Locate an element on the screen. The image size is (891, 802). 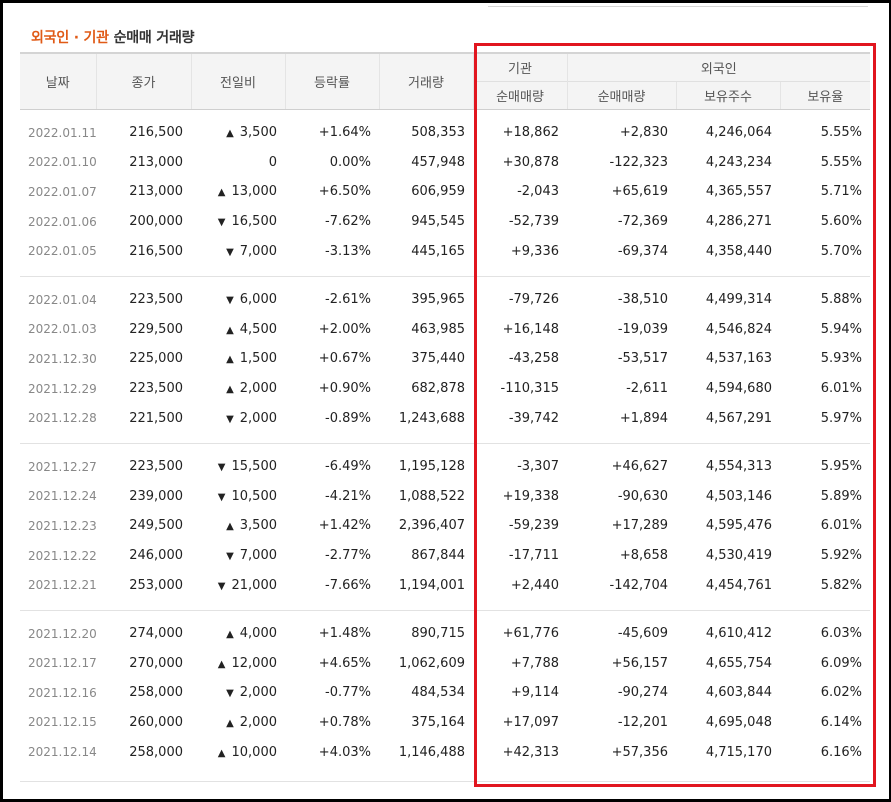
cell-foreign-holdings: 4,567,291 is located at coordinates (738, 418).